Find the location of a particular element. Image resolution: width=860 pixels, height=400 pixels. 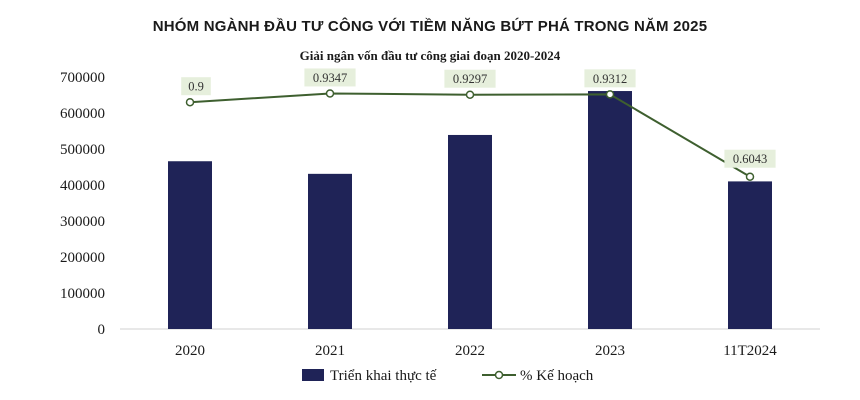

x-tick-label: 2020 is located at coordinates (190, 351).